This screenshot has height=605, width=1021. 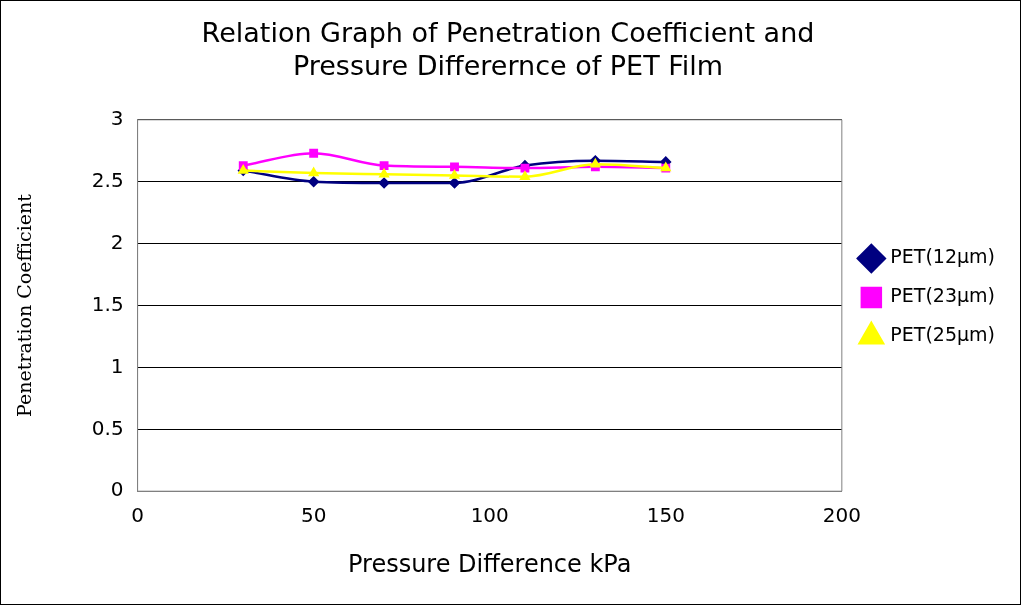 I want to click on y-tick-label: 0.5, so click(x=107, y=427).